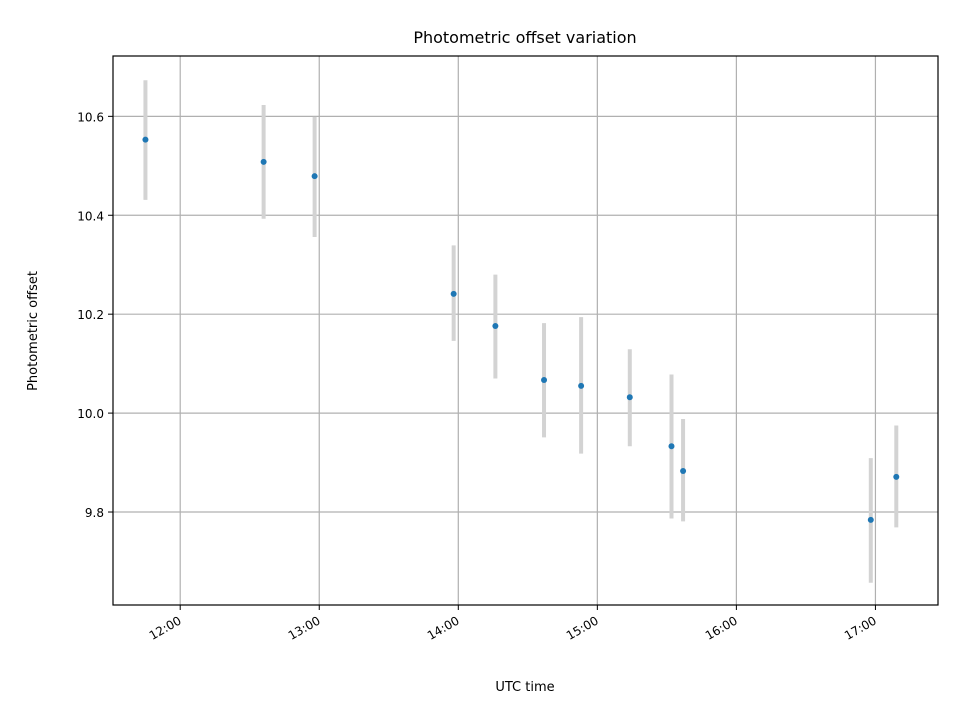 The image size is (960, 720). I want to click on chart-title: Photometric offset variation, so click(524, 37).